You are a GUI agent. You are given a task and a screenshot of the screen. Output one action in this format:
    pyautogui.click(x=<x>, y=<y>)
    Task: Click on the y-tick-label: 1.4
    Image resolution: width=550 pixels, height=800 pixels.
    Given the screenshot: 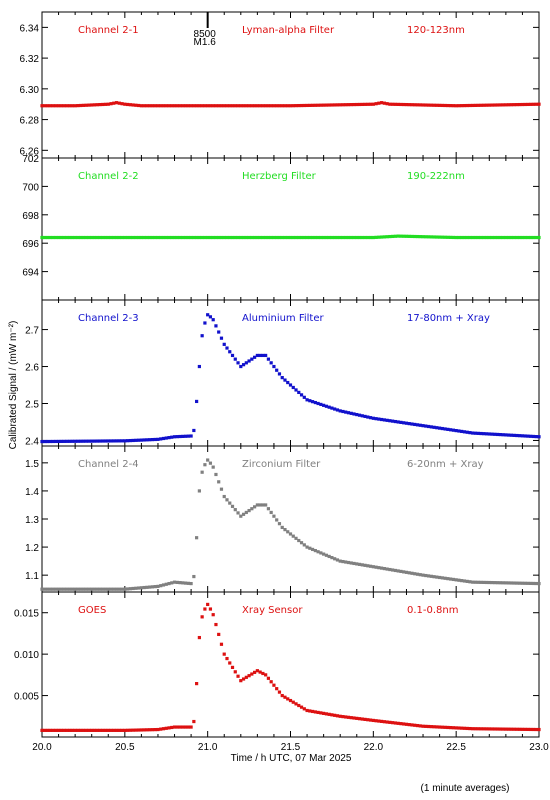 What is the action you would take?
    pyautogui.click(x=32, y=492)
    